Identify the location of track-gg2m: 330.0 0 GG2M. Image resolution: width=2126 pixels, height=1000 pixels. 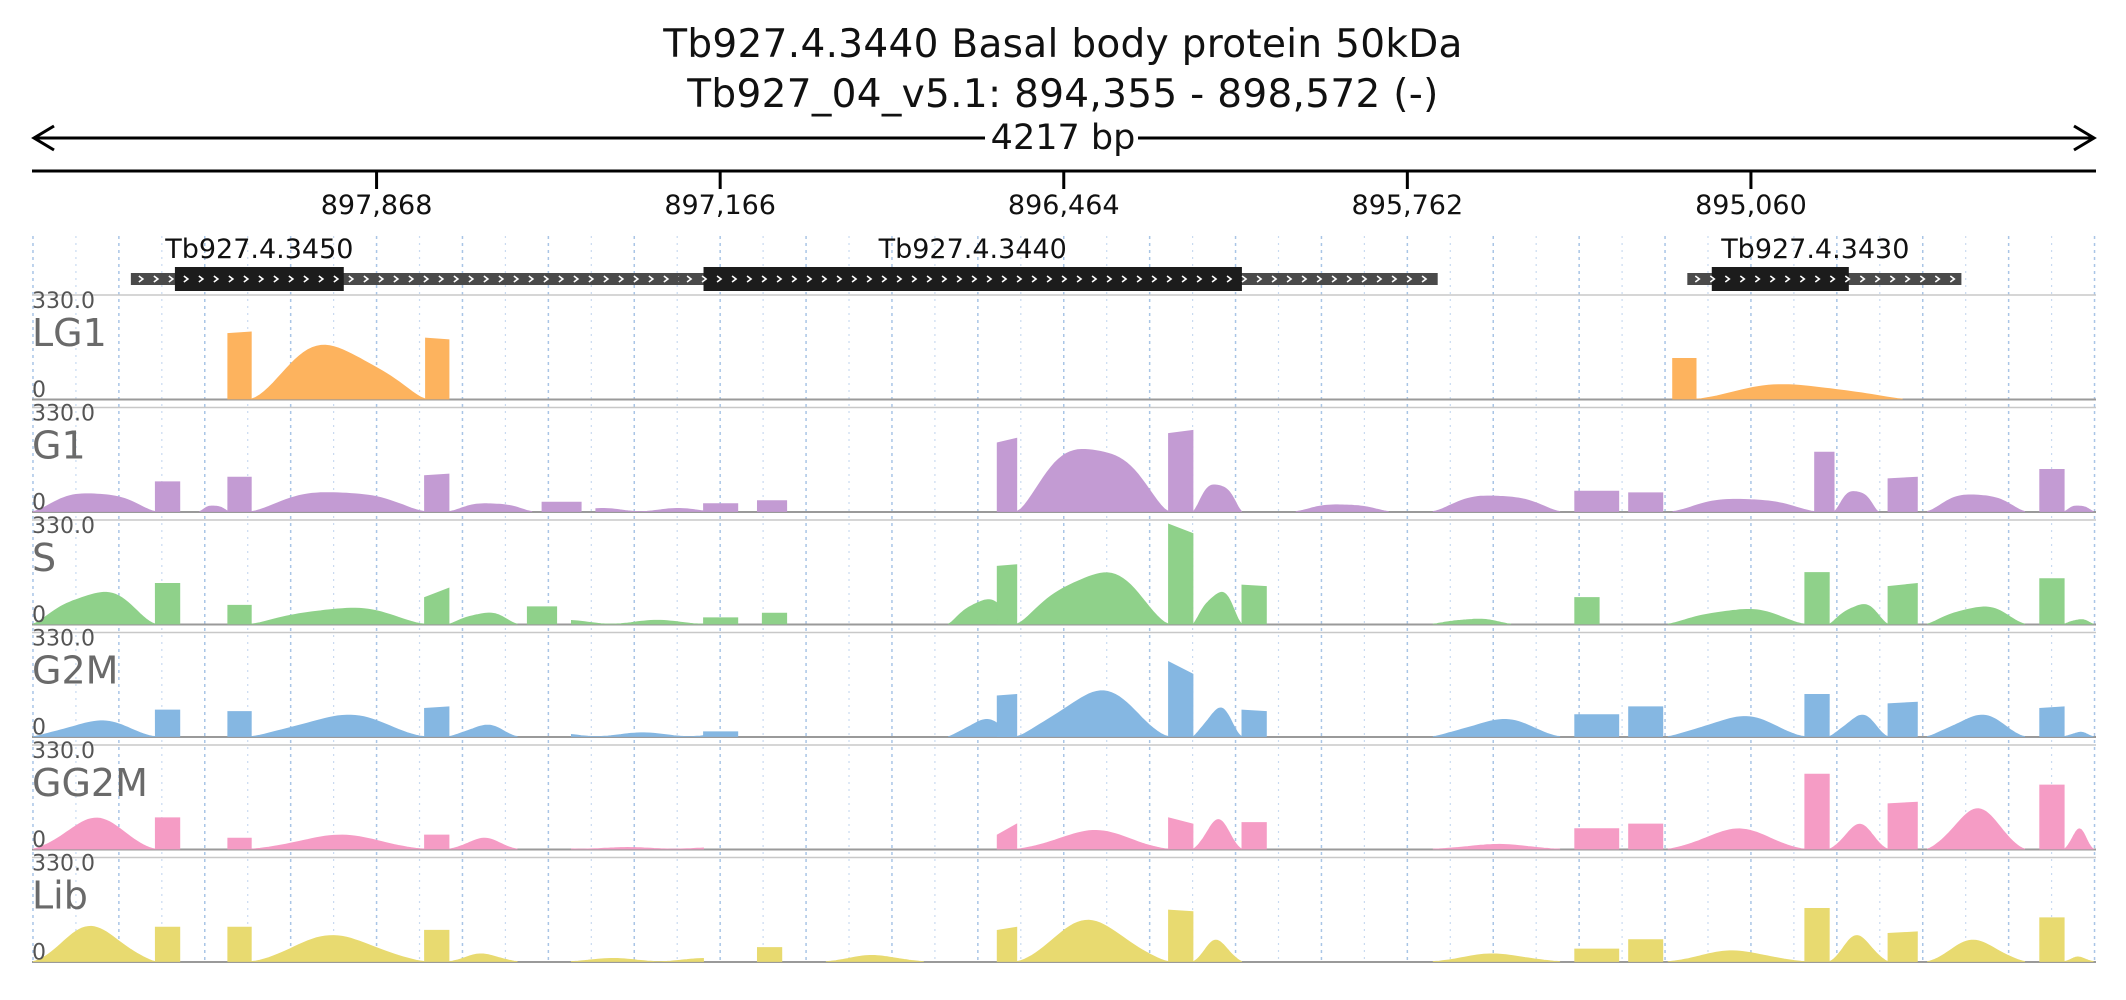
(1064, 796).